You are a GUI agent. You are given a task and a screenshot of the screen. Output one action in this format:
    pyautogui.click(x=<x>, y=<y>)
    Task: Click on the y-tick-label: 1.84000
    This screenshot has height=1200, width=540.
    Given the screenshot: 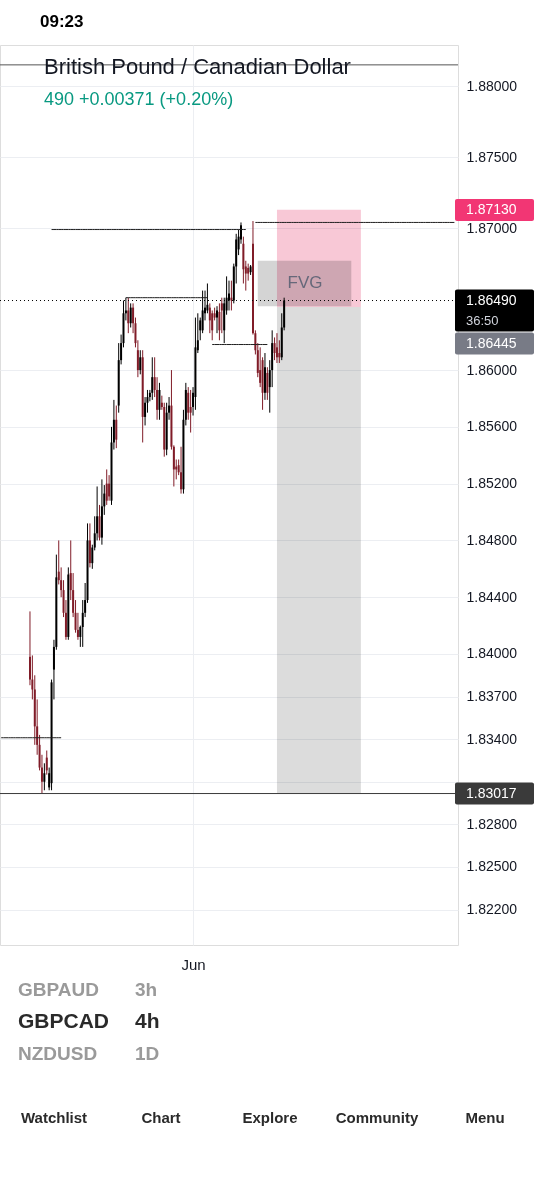 What is the action you would take?
    pyautogui.click(x=492, y=653)
    